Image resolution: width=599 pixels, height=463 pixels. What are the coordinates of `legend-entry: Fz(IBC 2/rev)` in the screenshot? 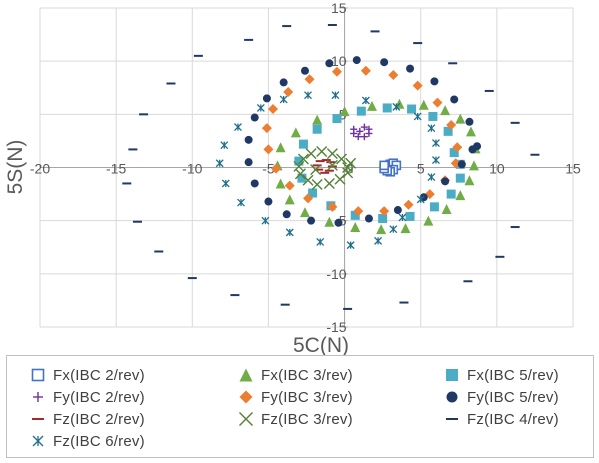 It's located at (87, 419).